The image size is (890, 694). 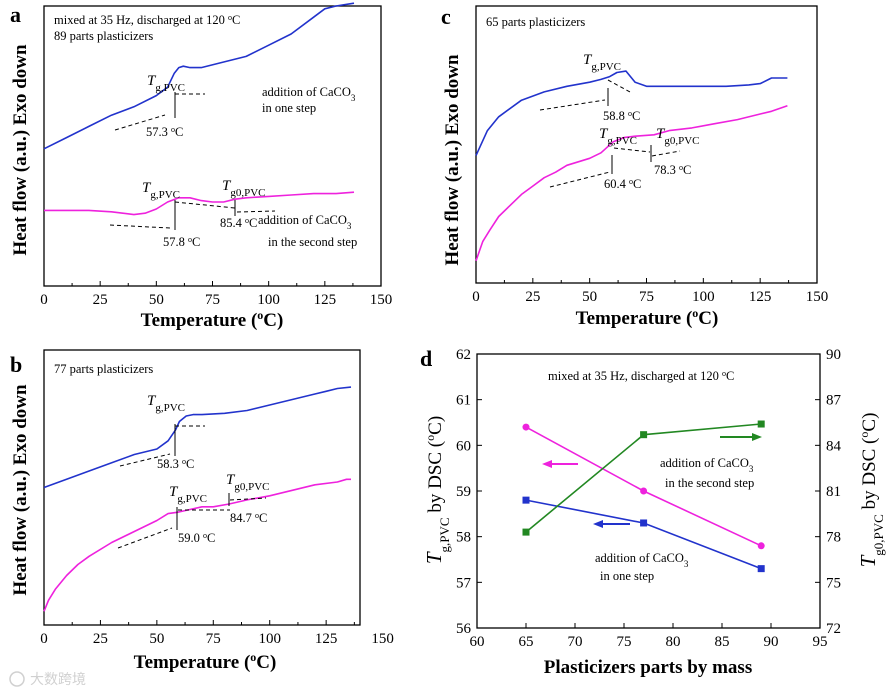 What do you see at coordinates (166, 403) in the screenshot?
I see `panel-b-tg-label-1: Tg,PVC` at bounding box center [166, 403].